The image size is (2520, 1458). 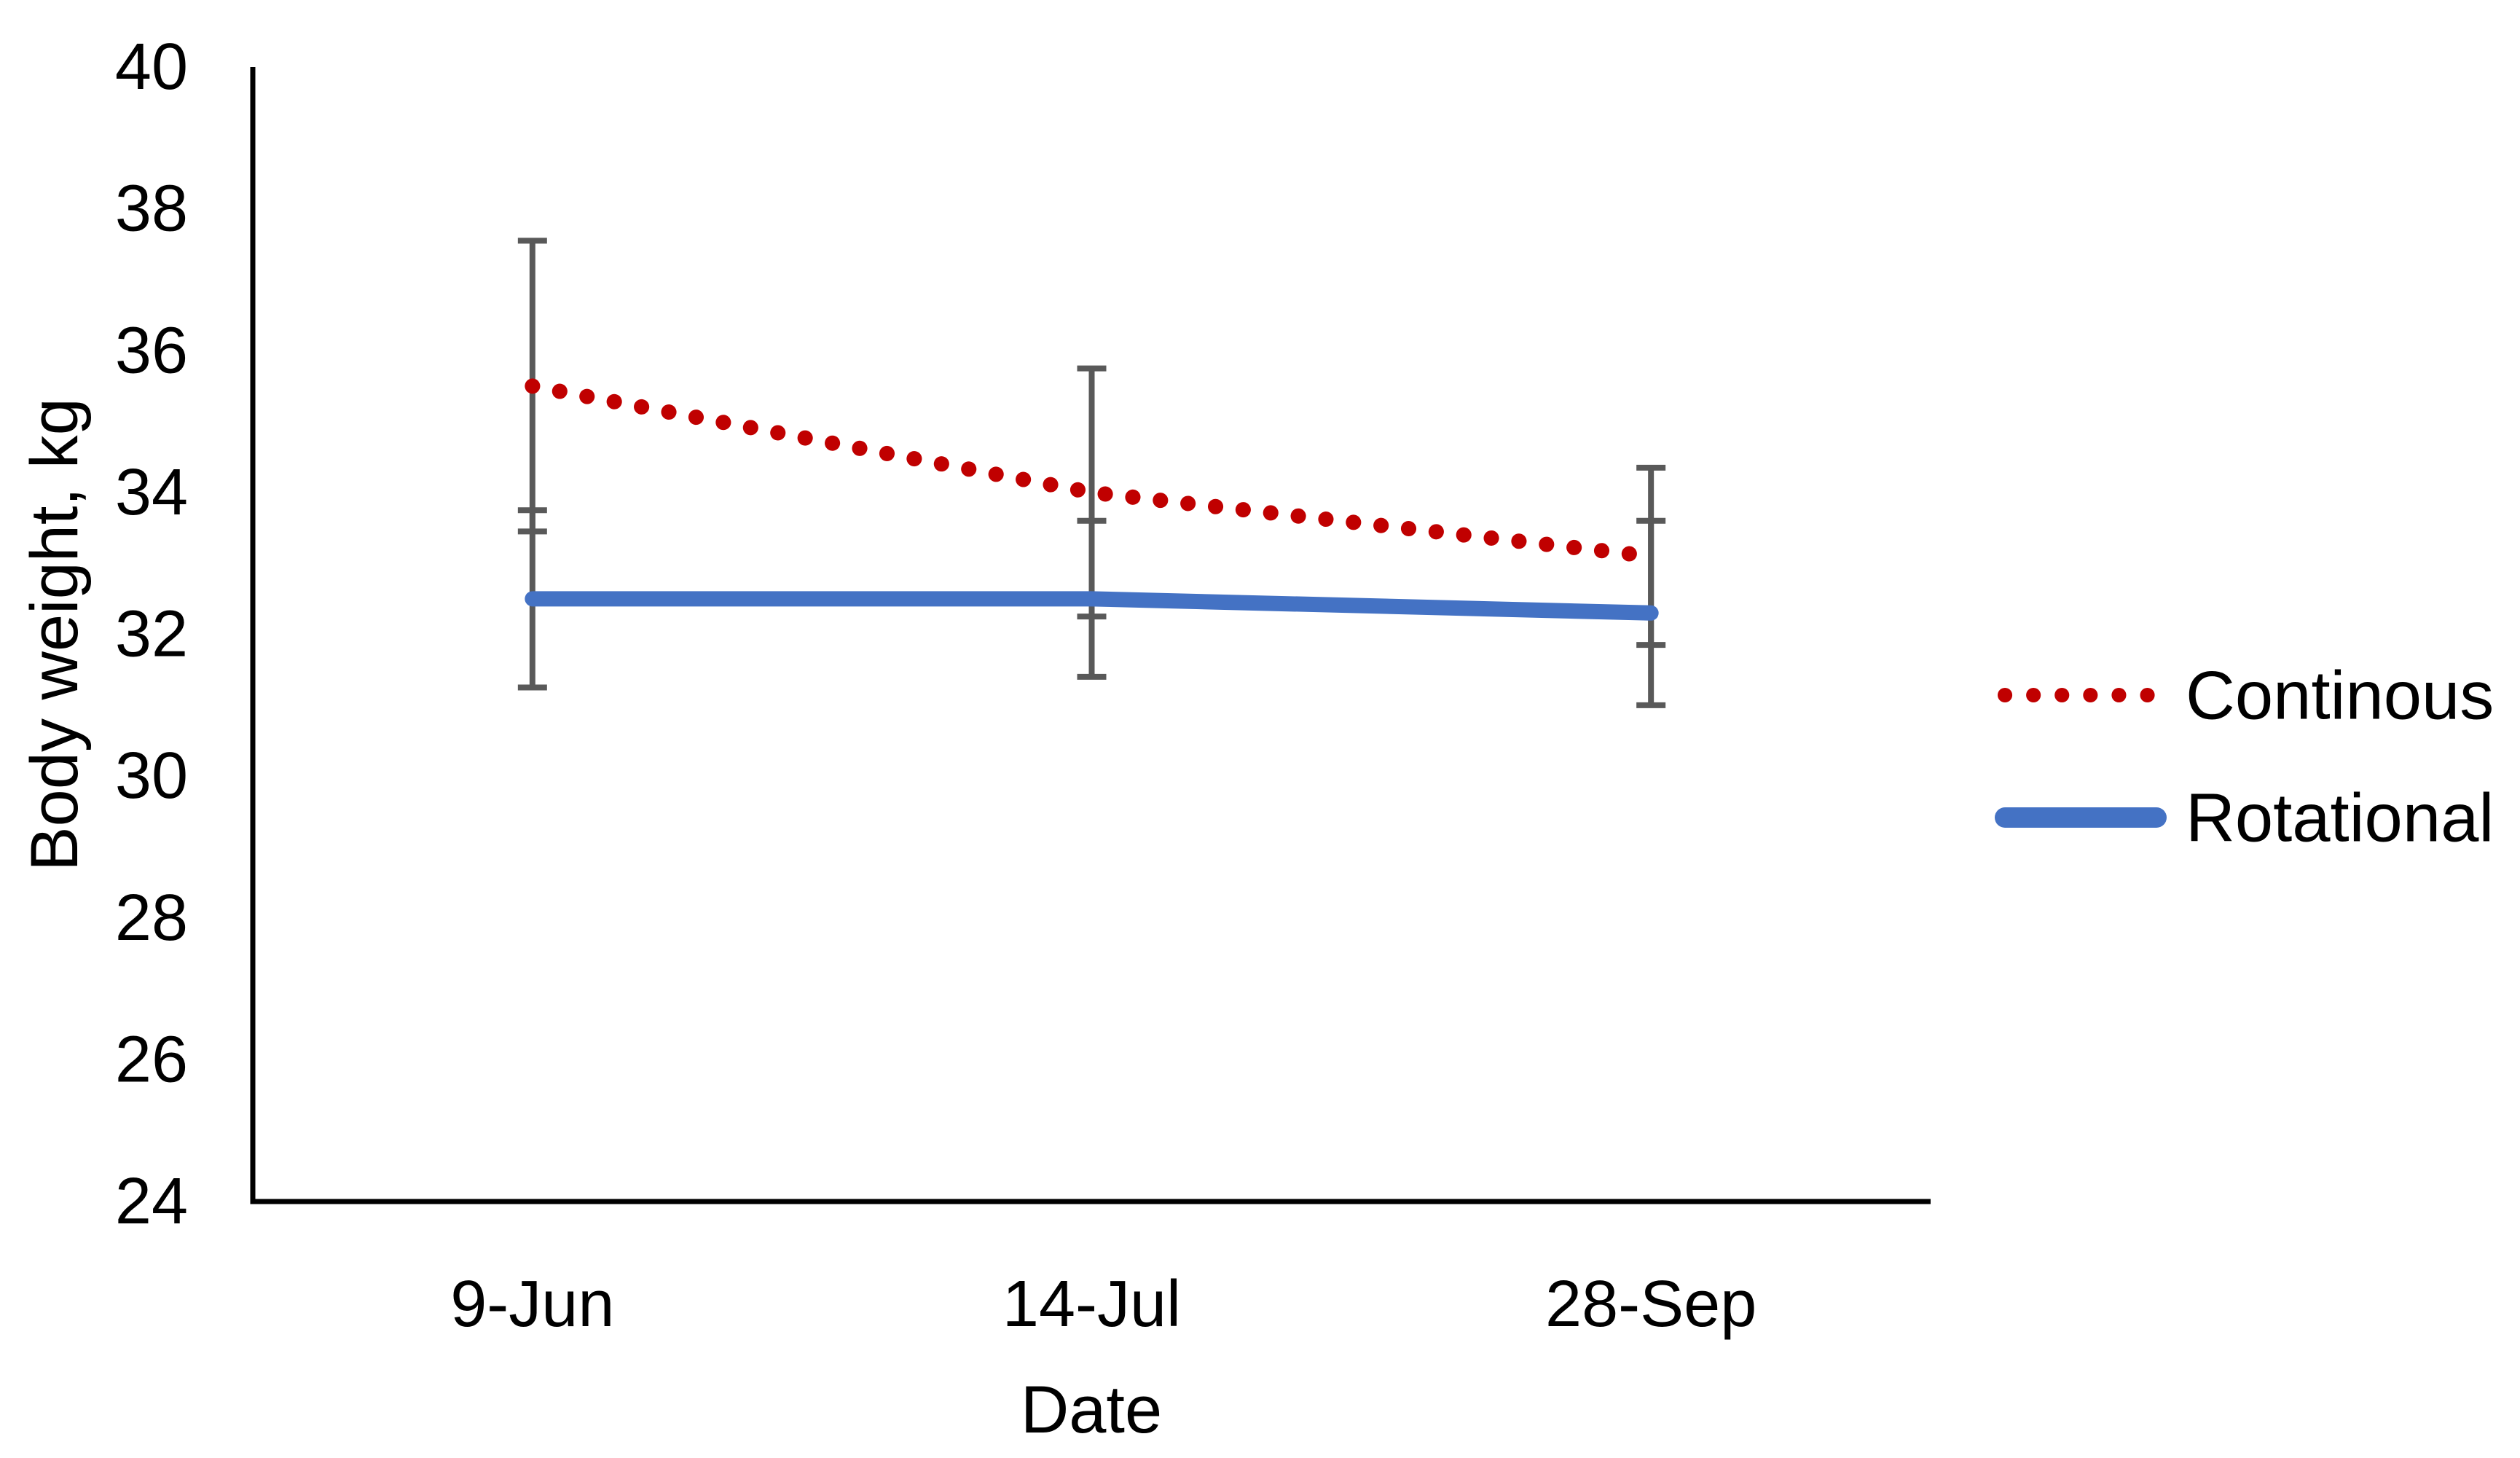 I want to click on y-tick-label: 28, so click(x=151, y=918).